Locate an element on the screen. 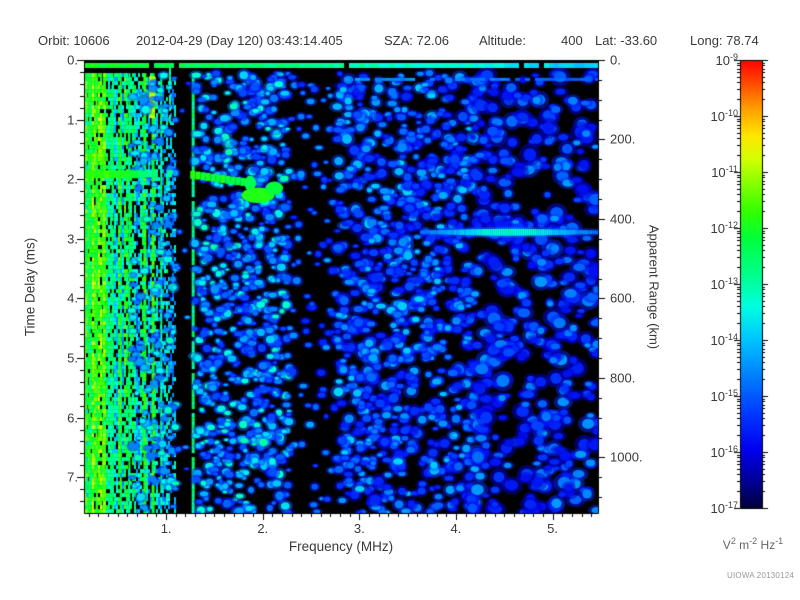  colorbar-tick-label: 10-16 is located at coordinates (724, 452).